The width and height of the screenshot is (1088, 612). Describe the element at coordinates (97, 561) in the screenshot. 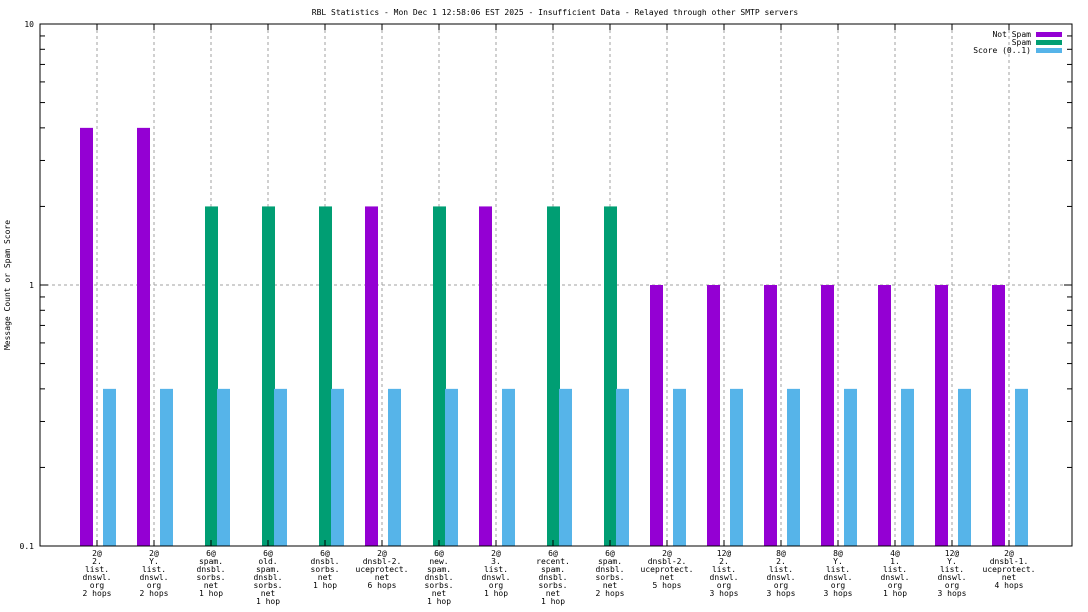

I see `x-tick-label-line: 2.` at that location.